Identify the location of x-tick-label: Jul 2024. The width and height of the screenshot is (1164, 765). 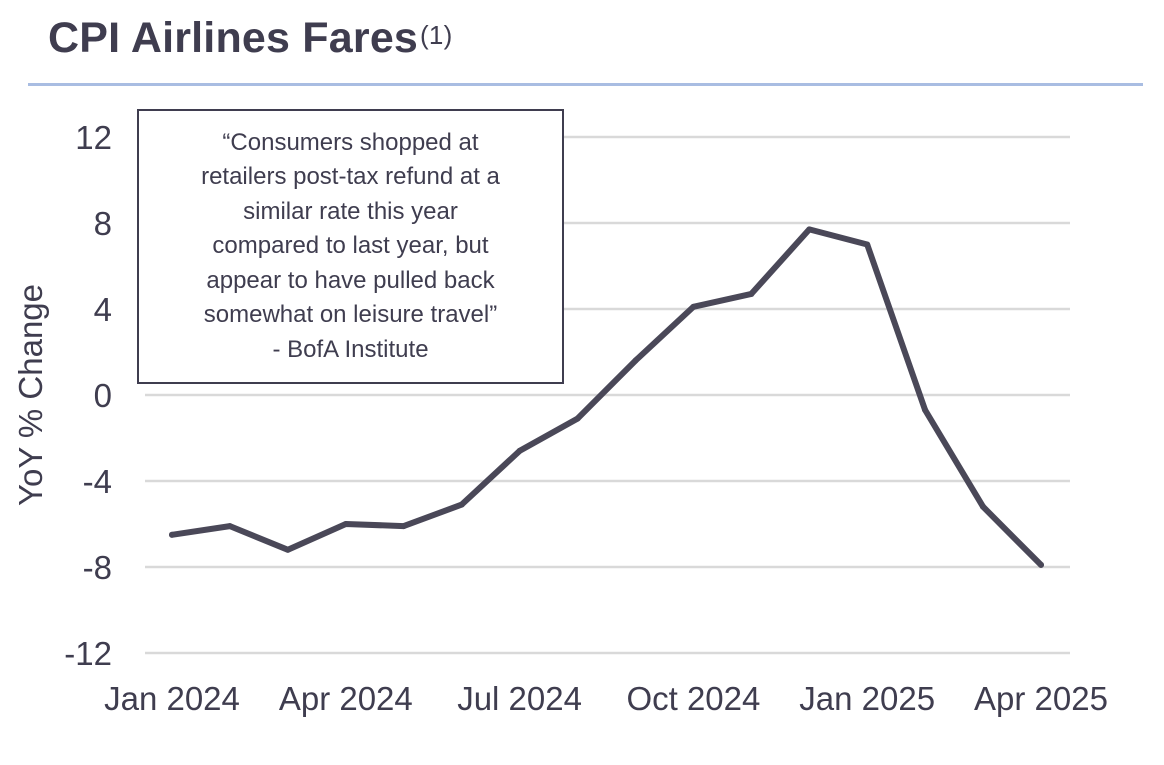
(519, 698).